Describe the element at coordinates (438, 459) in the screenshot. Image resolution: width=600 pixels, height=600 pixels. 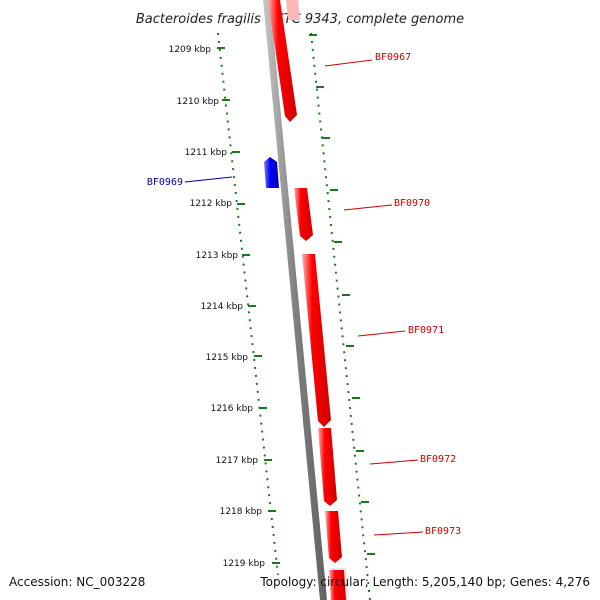
I see `gene-label-bf0972: BF0972` at that location.